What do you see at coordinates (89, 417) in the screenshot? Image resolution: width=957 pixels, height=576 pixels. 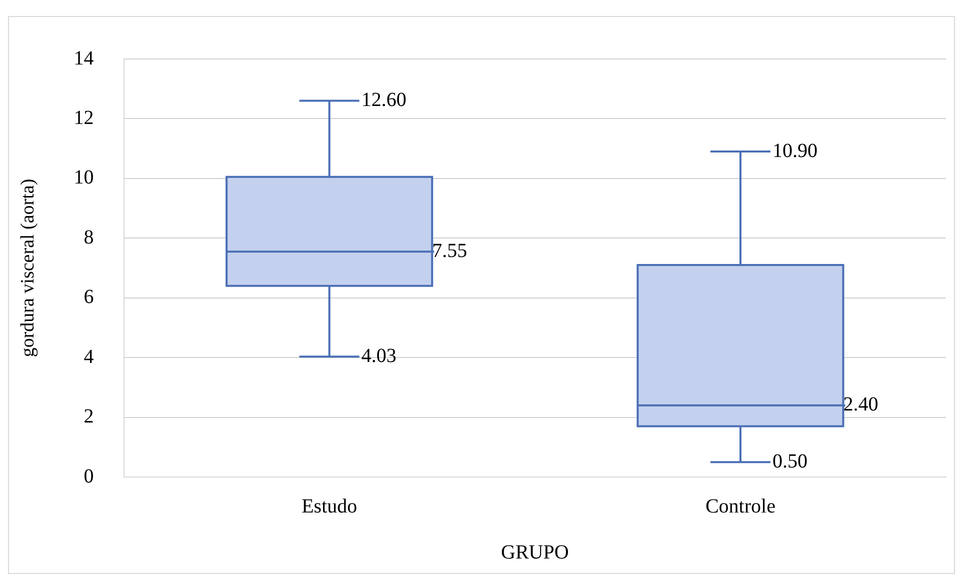 I see `y-tick-label: 2` at bounding box center [89, 417].